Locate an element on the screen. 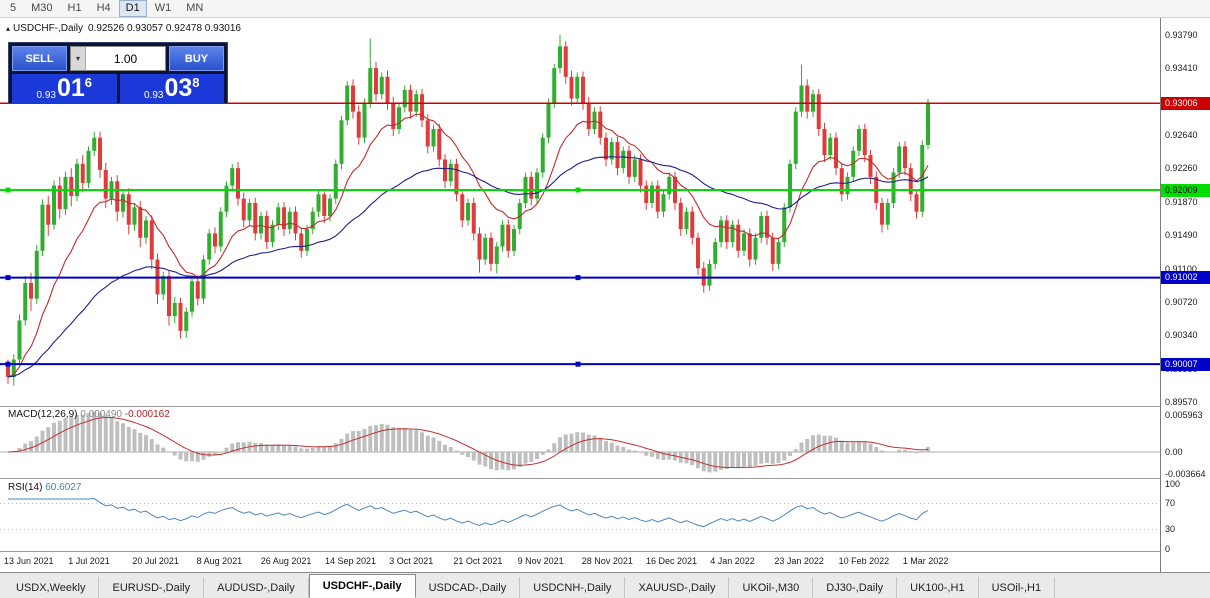 This screenshot has height=598, width=1210. time-label: 26 Aug 2021 is located at coordinates (286, 561).